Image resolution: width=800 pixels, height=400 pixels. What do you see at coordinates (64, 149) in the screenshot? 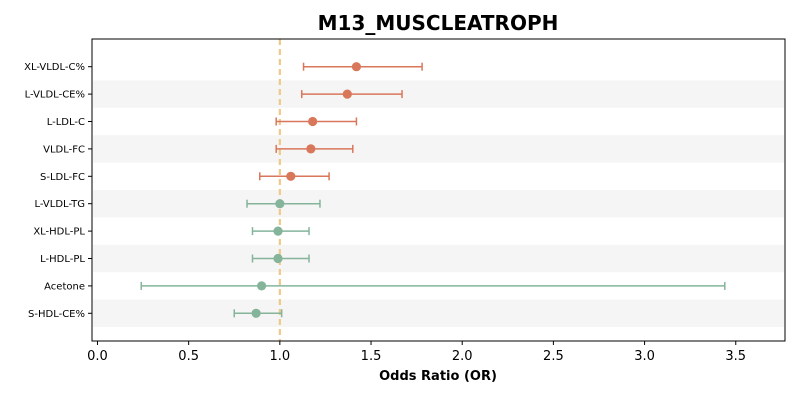
I see `y-tick-label: VLDL-FC` at bounding box center [64, 149].